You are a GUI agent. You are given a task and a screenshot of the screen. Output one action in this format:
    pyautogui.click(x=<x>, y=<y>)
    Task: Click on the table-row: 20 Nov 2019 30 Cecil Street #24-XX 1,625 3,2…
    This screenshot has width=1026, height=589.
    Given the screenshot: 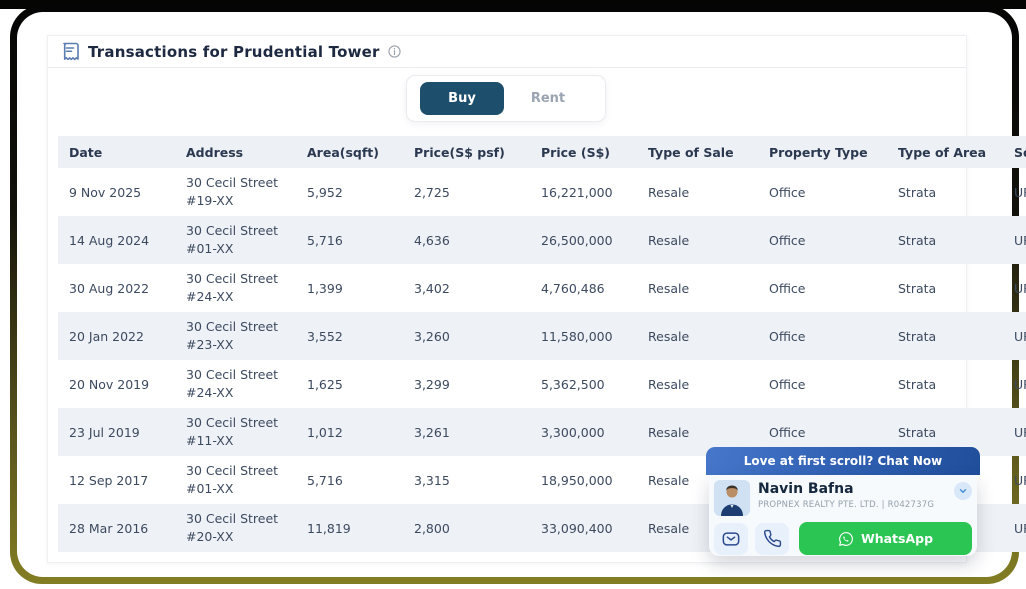 What is the action you would take?
    pyautogui.click(x=542, y=384)
    